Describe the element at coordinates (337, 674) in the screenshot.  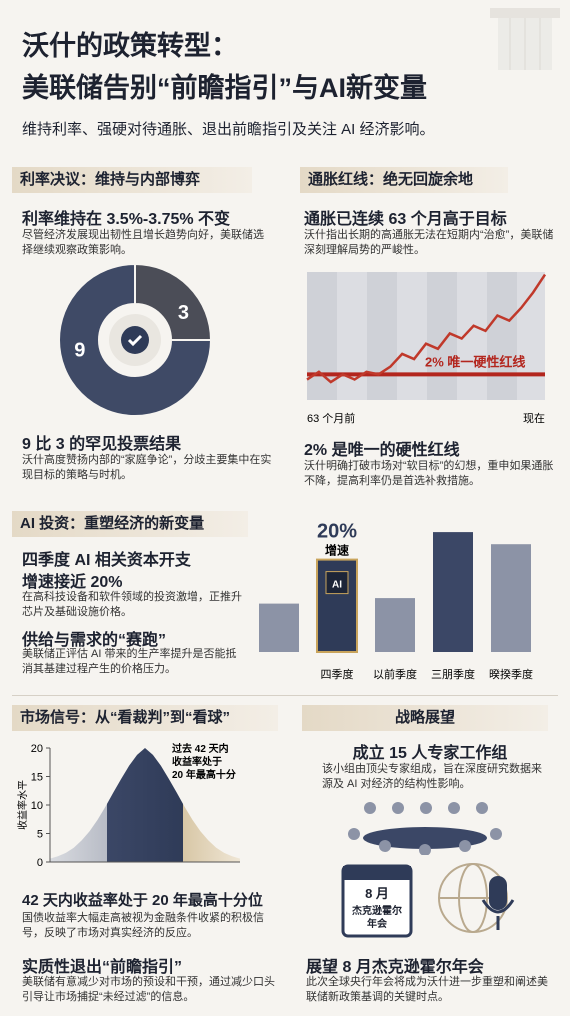
I see `x-tick-label: 四季度` at that location.